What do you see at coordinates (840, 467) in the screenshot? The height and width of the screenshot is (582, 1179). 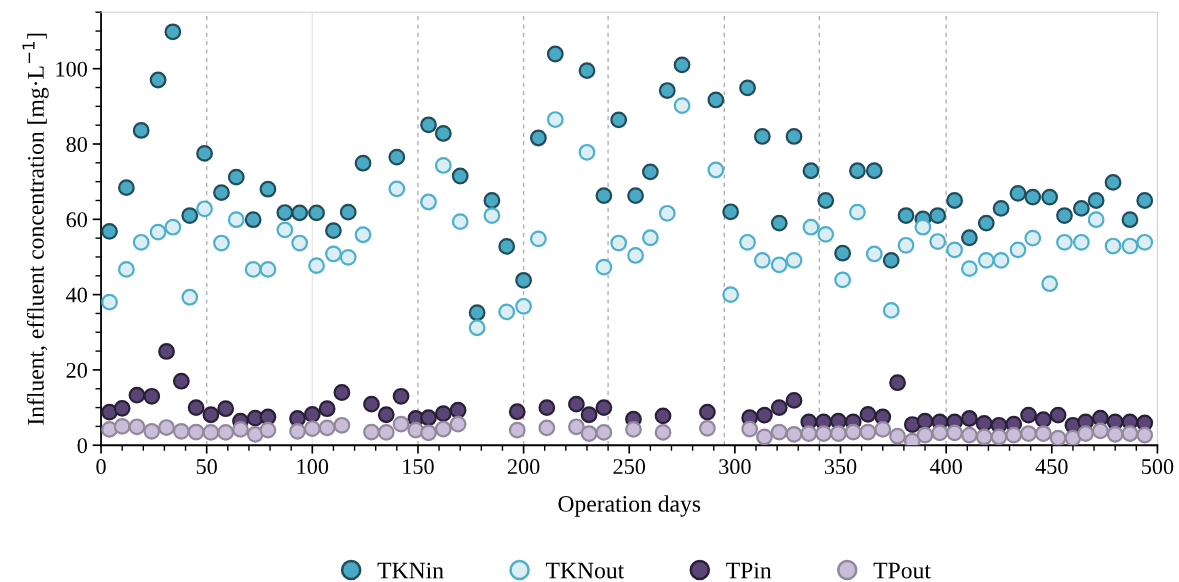 I see `x-tick-label: 350` at bounding box center [840, 467].